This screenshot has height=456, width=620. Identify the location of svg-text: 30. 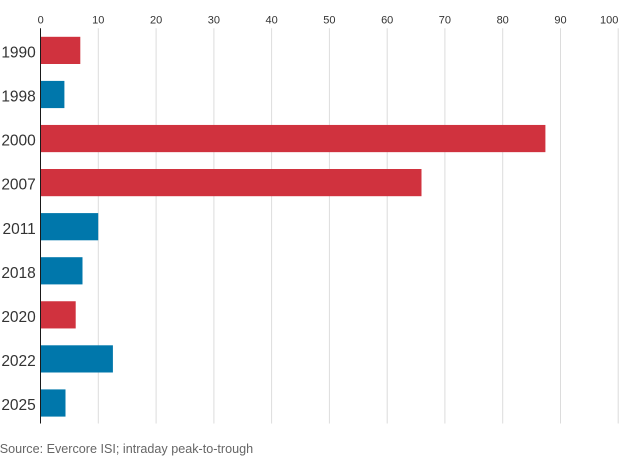
(214, 21).